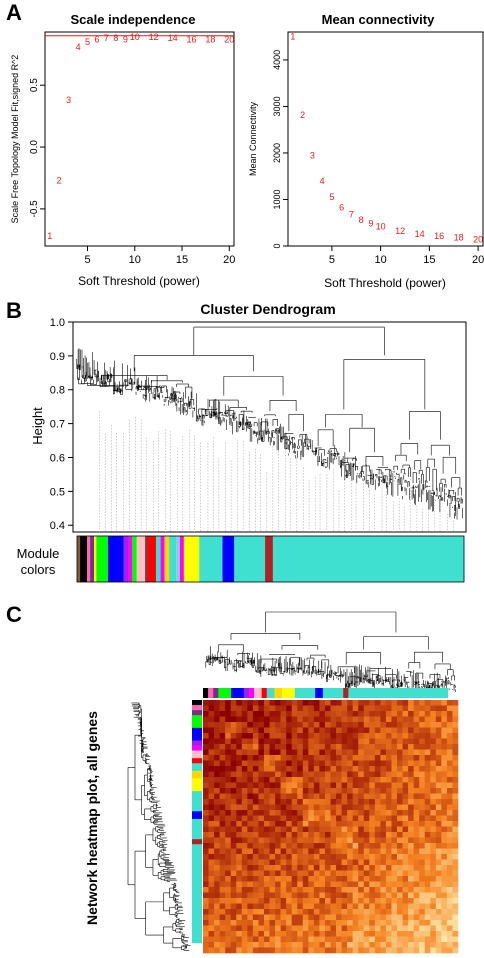  What do you see at coordinates (87, 42) in the screenshot?
I see `scale-independence-point-5: 5` at bounding box center [87, 42].